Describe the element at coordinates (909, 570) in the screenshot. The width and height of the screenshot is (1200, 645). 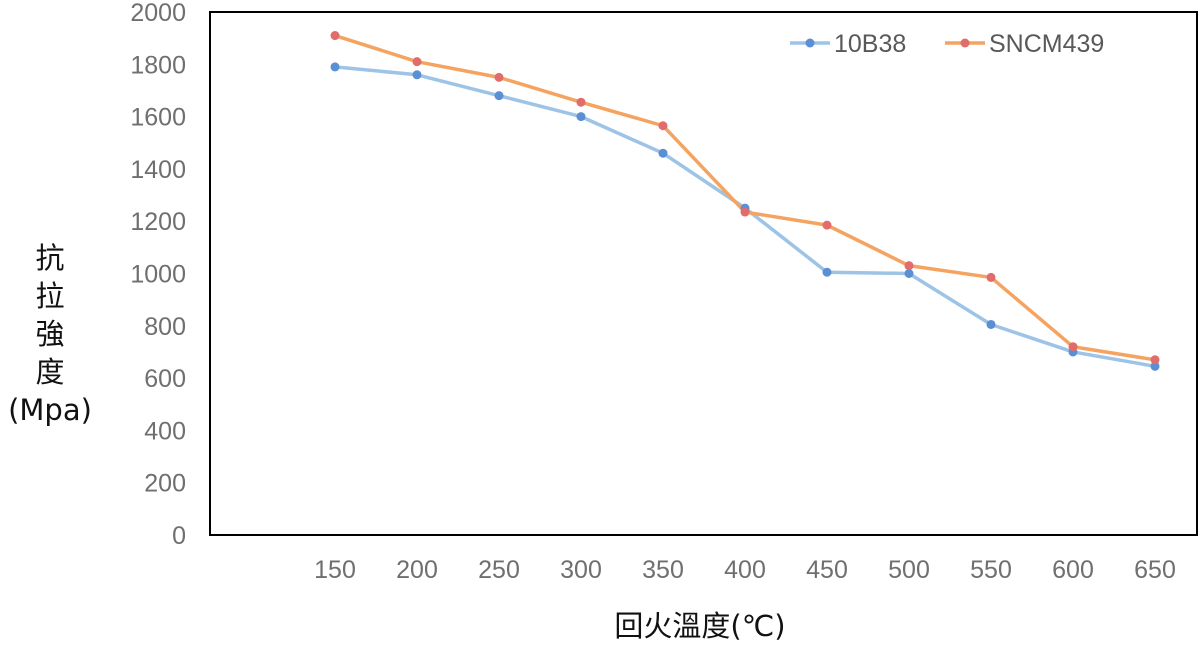
I see `x-tick-label: 500` at that location.